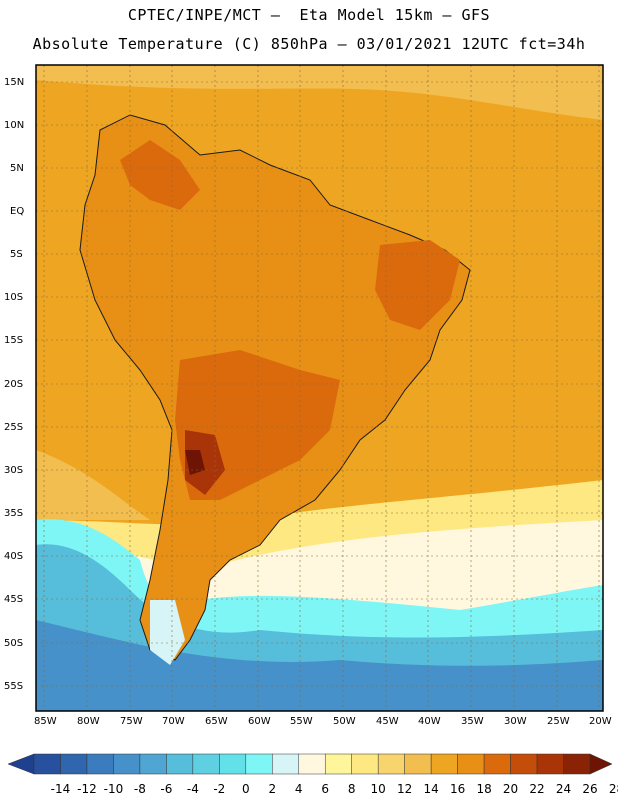  I want to click on pacific-mild-band, so click(93, 485).